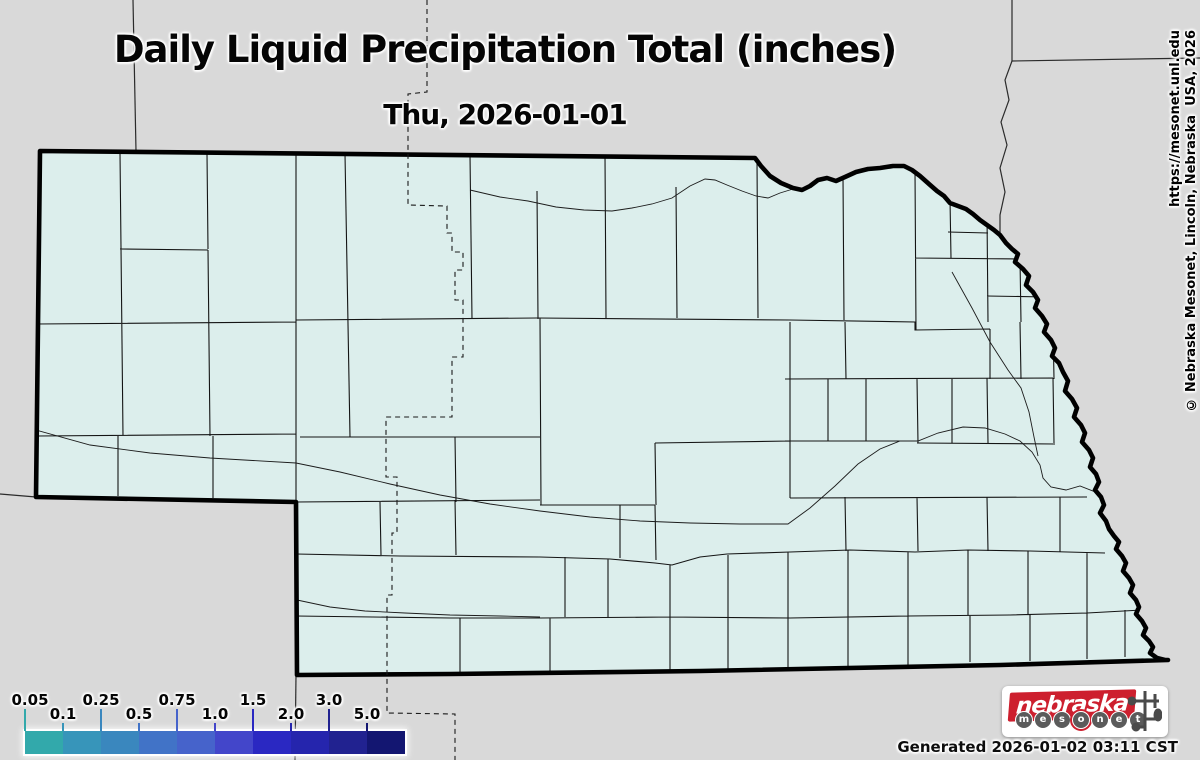 Image resolution: width=1200 pixels, height=760 pixels. Describe the element at coordinates (134, 76) in the screenshot. I see `wyoming-southdakota-border` at that location.